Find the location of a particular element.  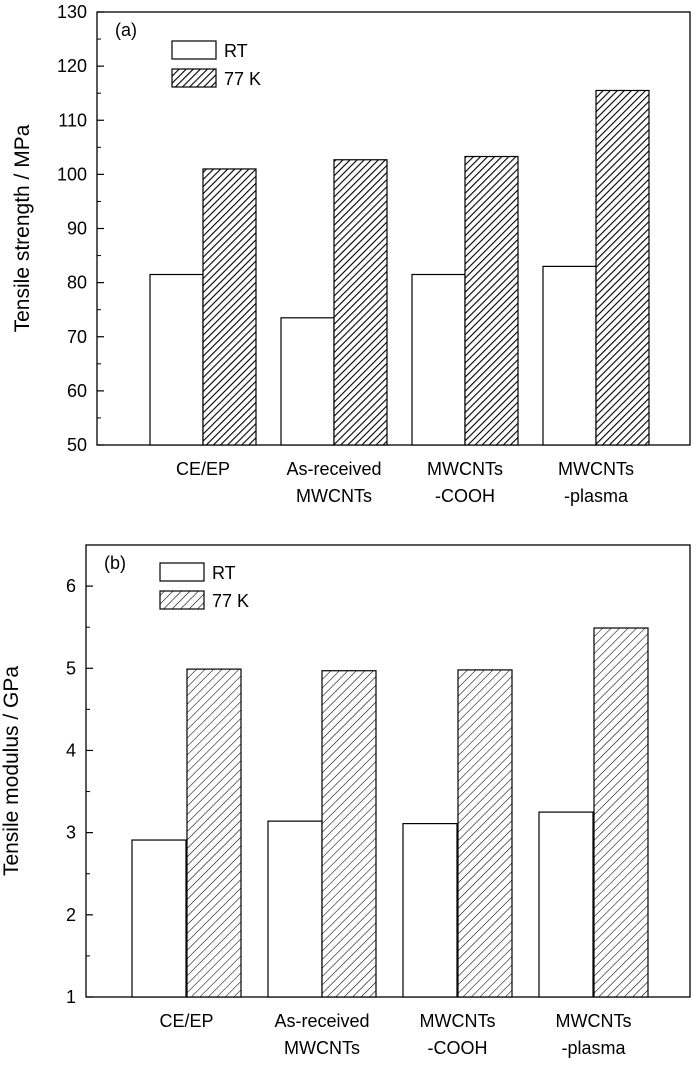

y-axis-label: Tensile modulus / GPa is located at coordinates (11, 771).